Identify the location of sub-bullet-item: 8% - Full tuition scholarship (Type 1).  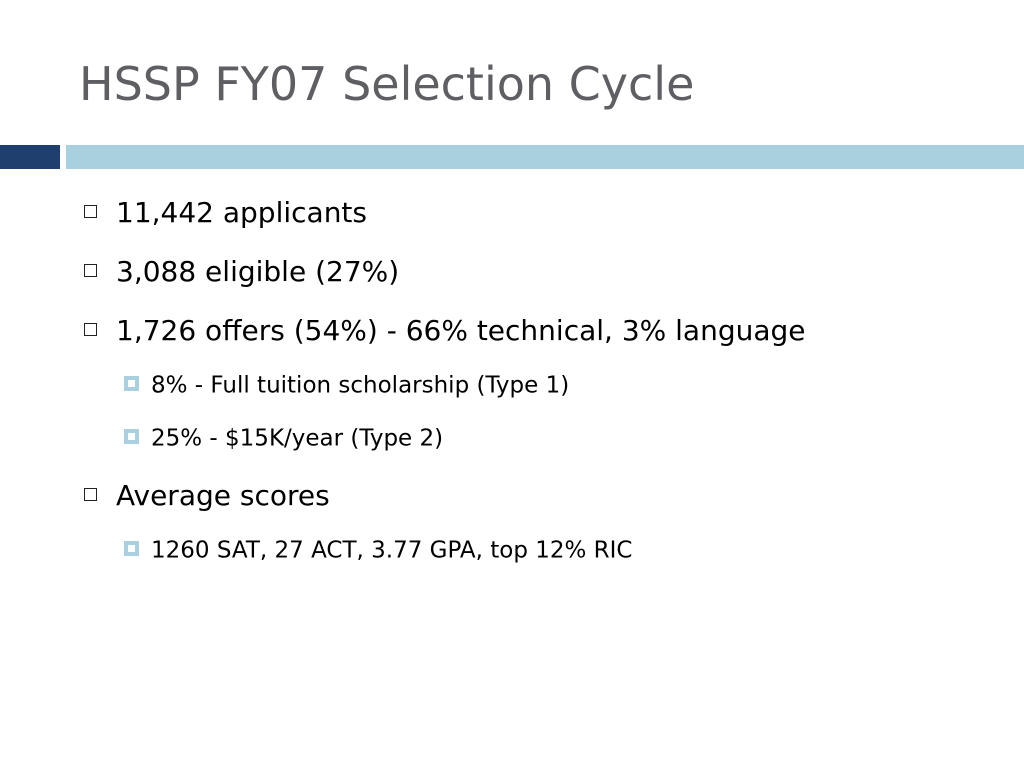
(346, 385).